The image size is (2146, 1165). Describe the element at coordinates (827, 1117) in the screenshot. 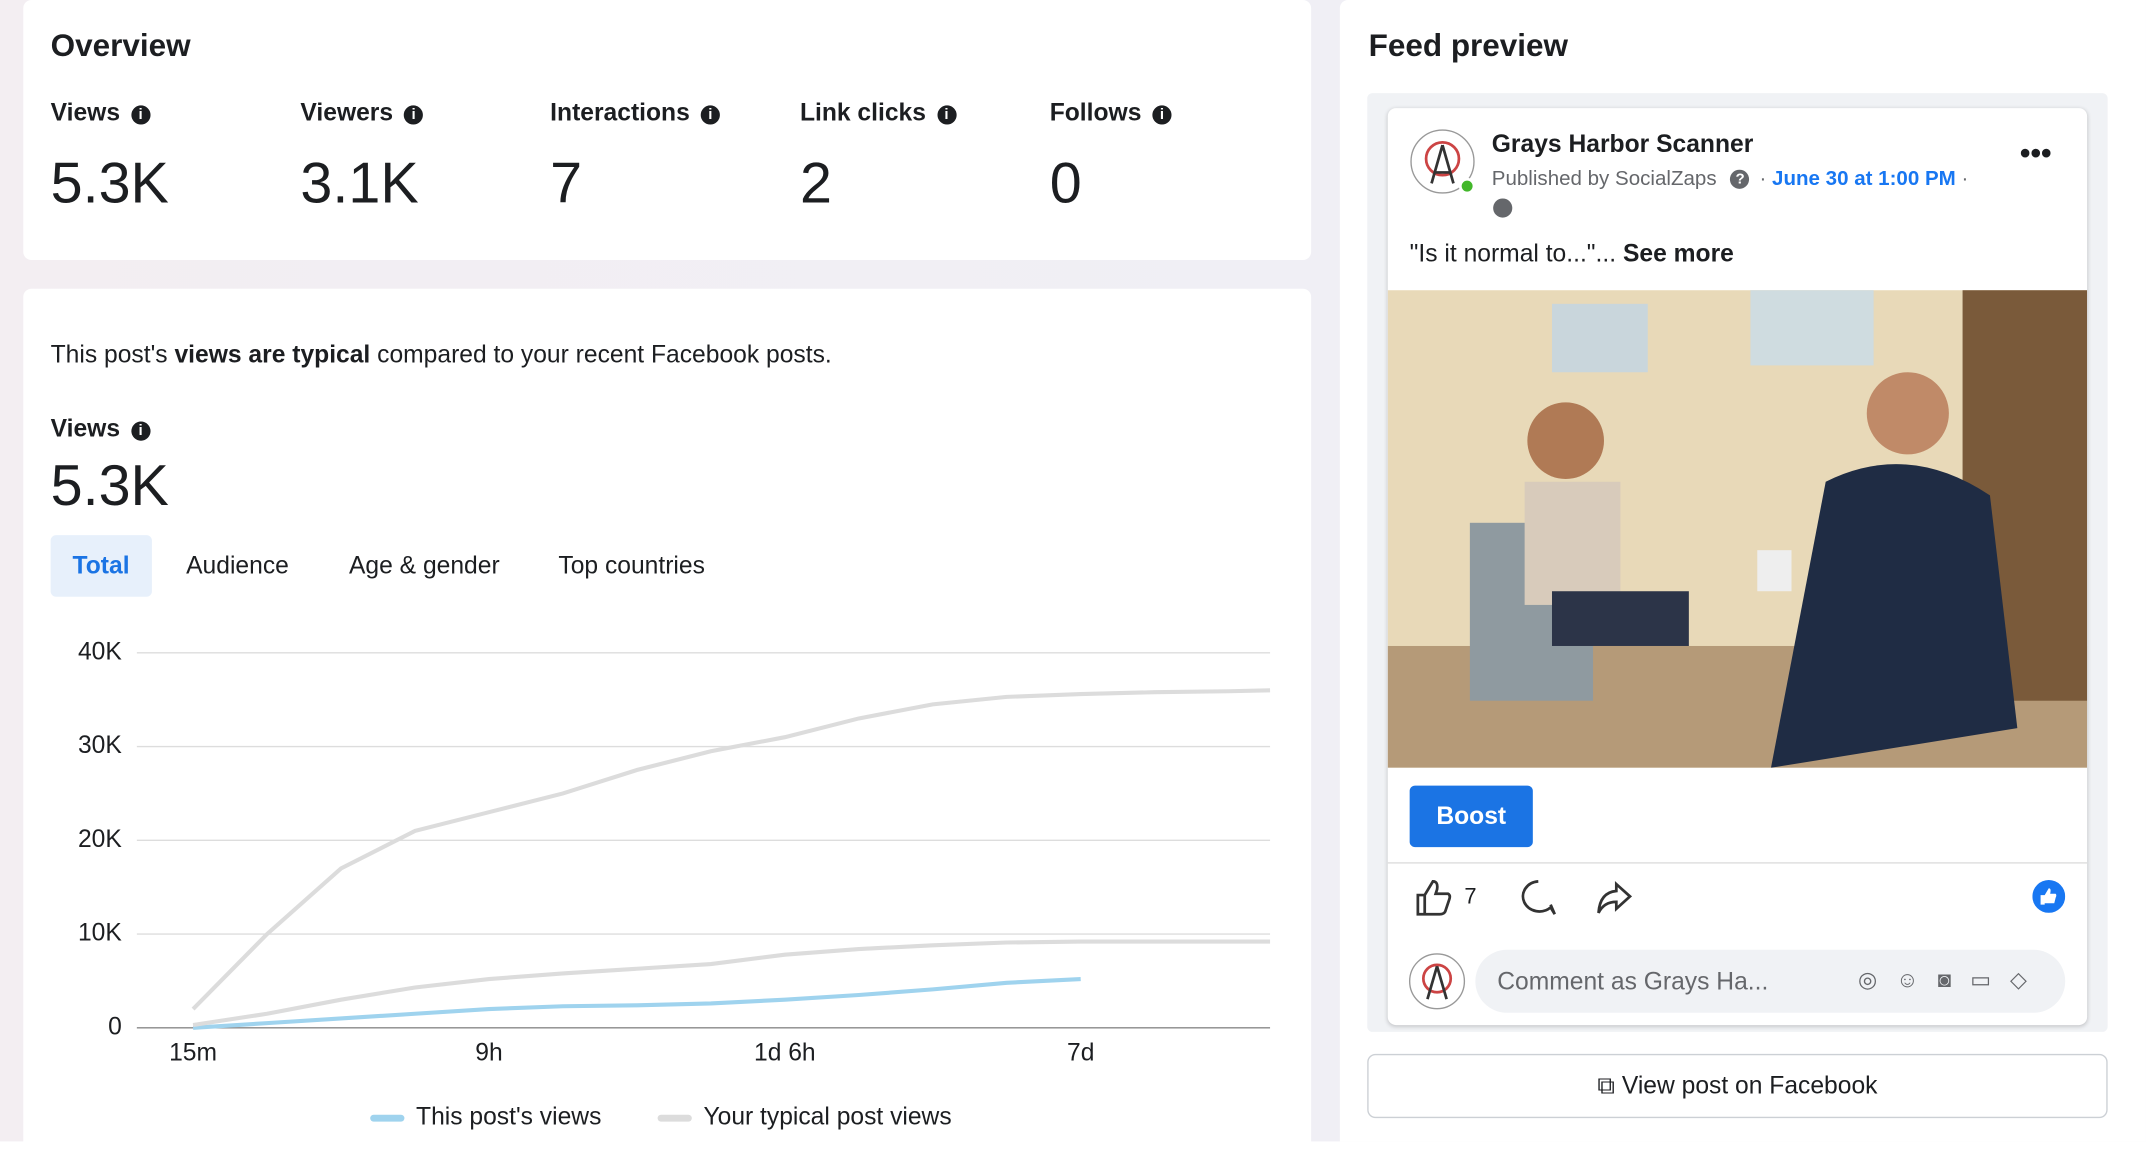

I see `legend-label: Your typical post views` at that location.